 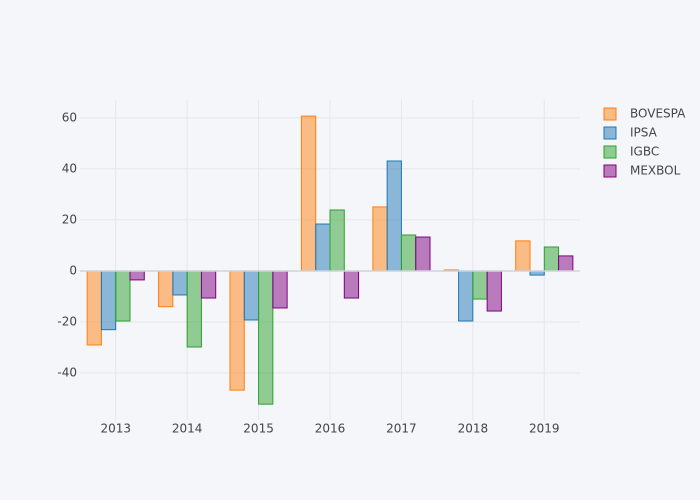 What do you see at coordinates (658, 114) in the screenshot?
I see `legend-label: BOVESPA` at bounding box center [658, 114].